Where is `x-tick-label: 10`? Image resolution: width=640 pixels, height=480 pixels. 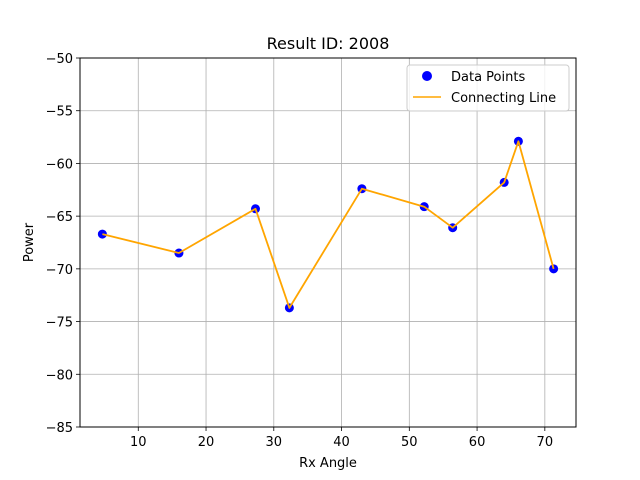
x-tick-label: 10 is located at coordinates (138, 442).